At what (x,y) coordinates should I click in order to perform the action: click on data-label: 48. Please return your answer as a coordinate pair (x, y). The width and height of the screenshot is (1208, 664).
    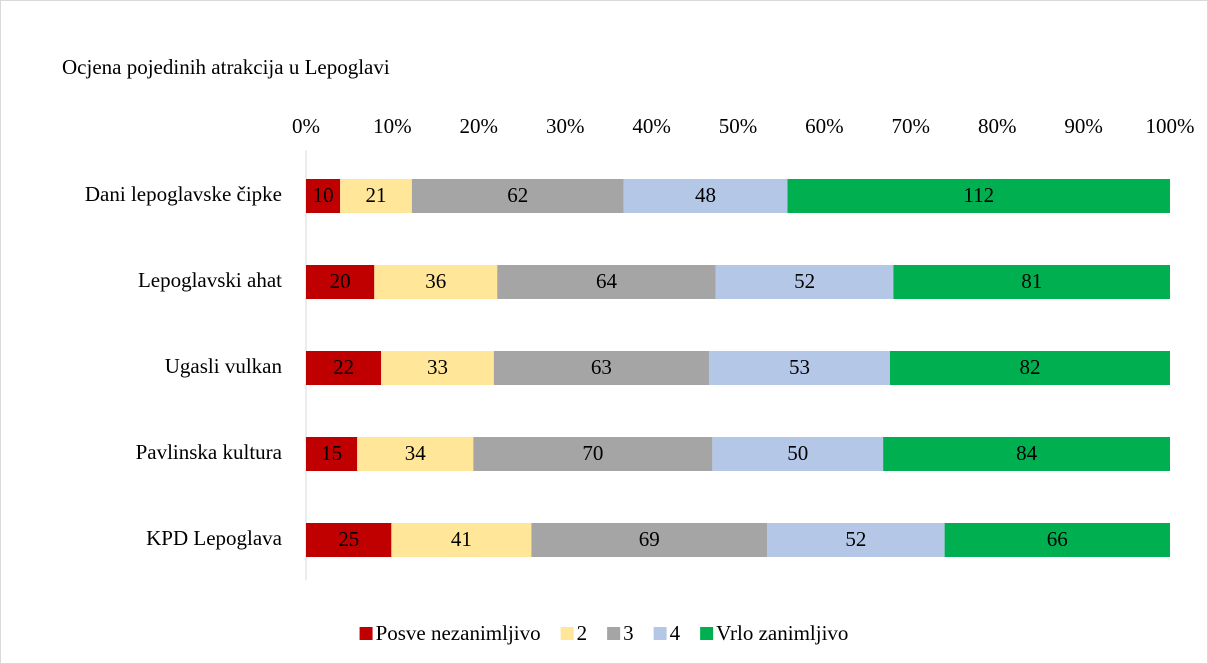
    Looking at the image, I should click on (705, 195).